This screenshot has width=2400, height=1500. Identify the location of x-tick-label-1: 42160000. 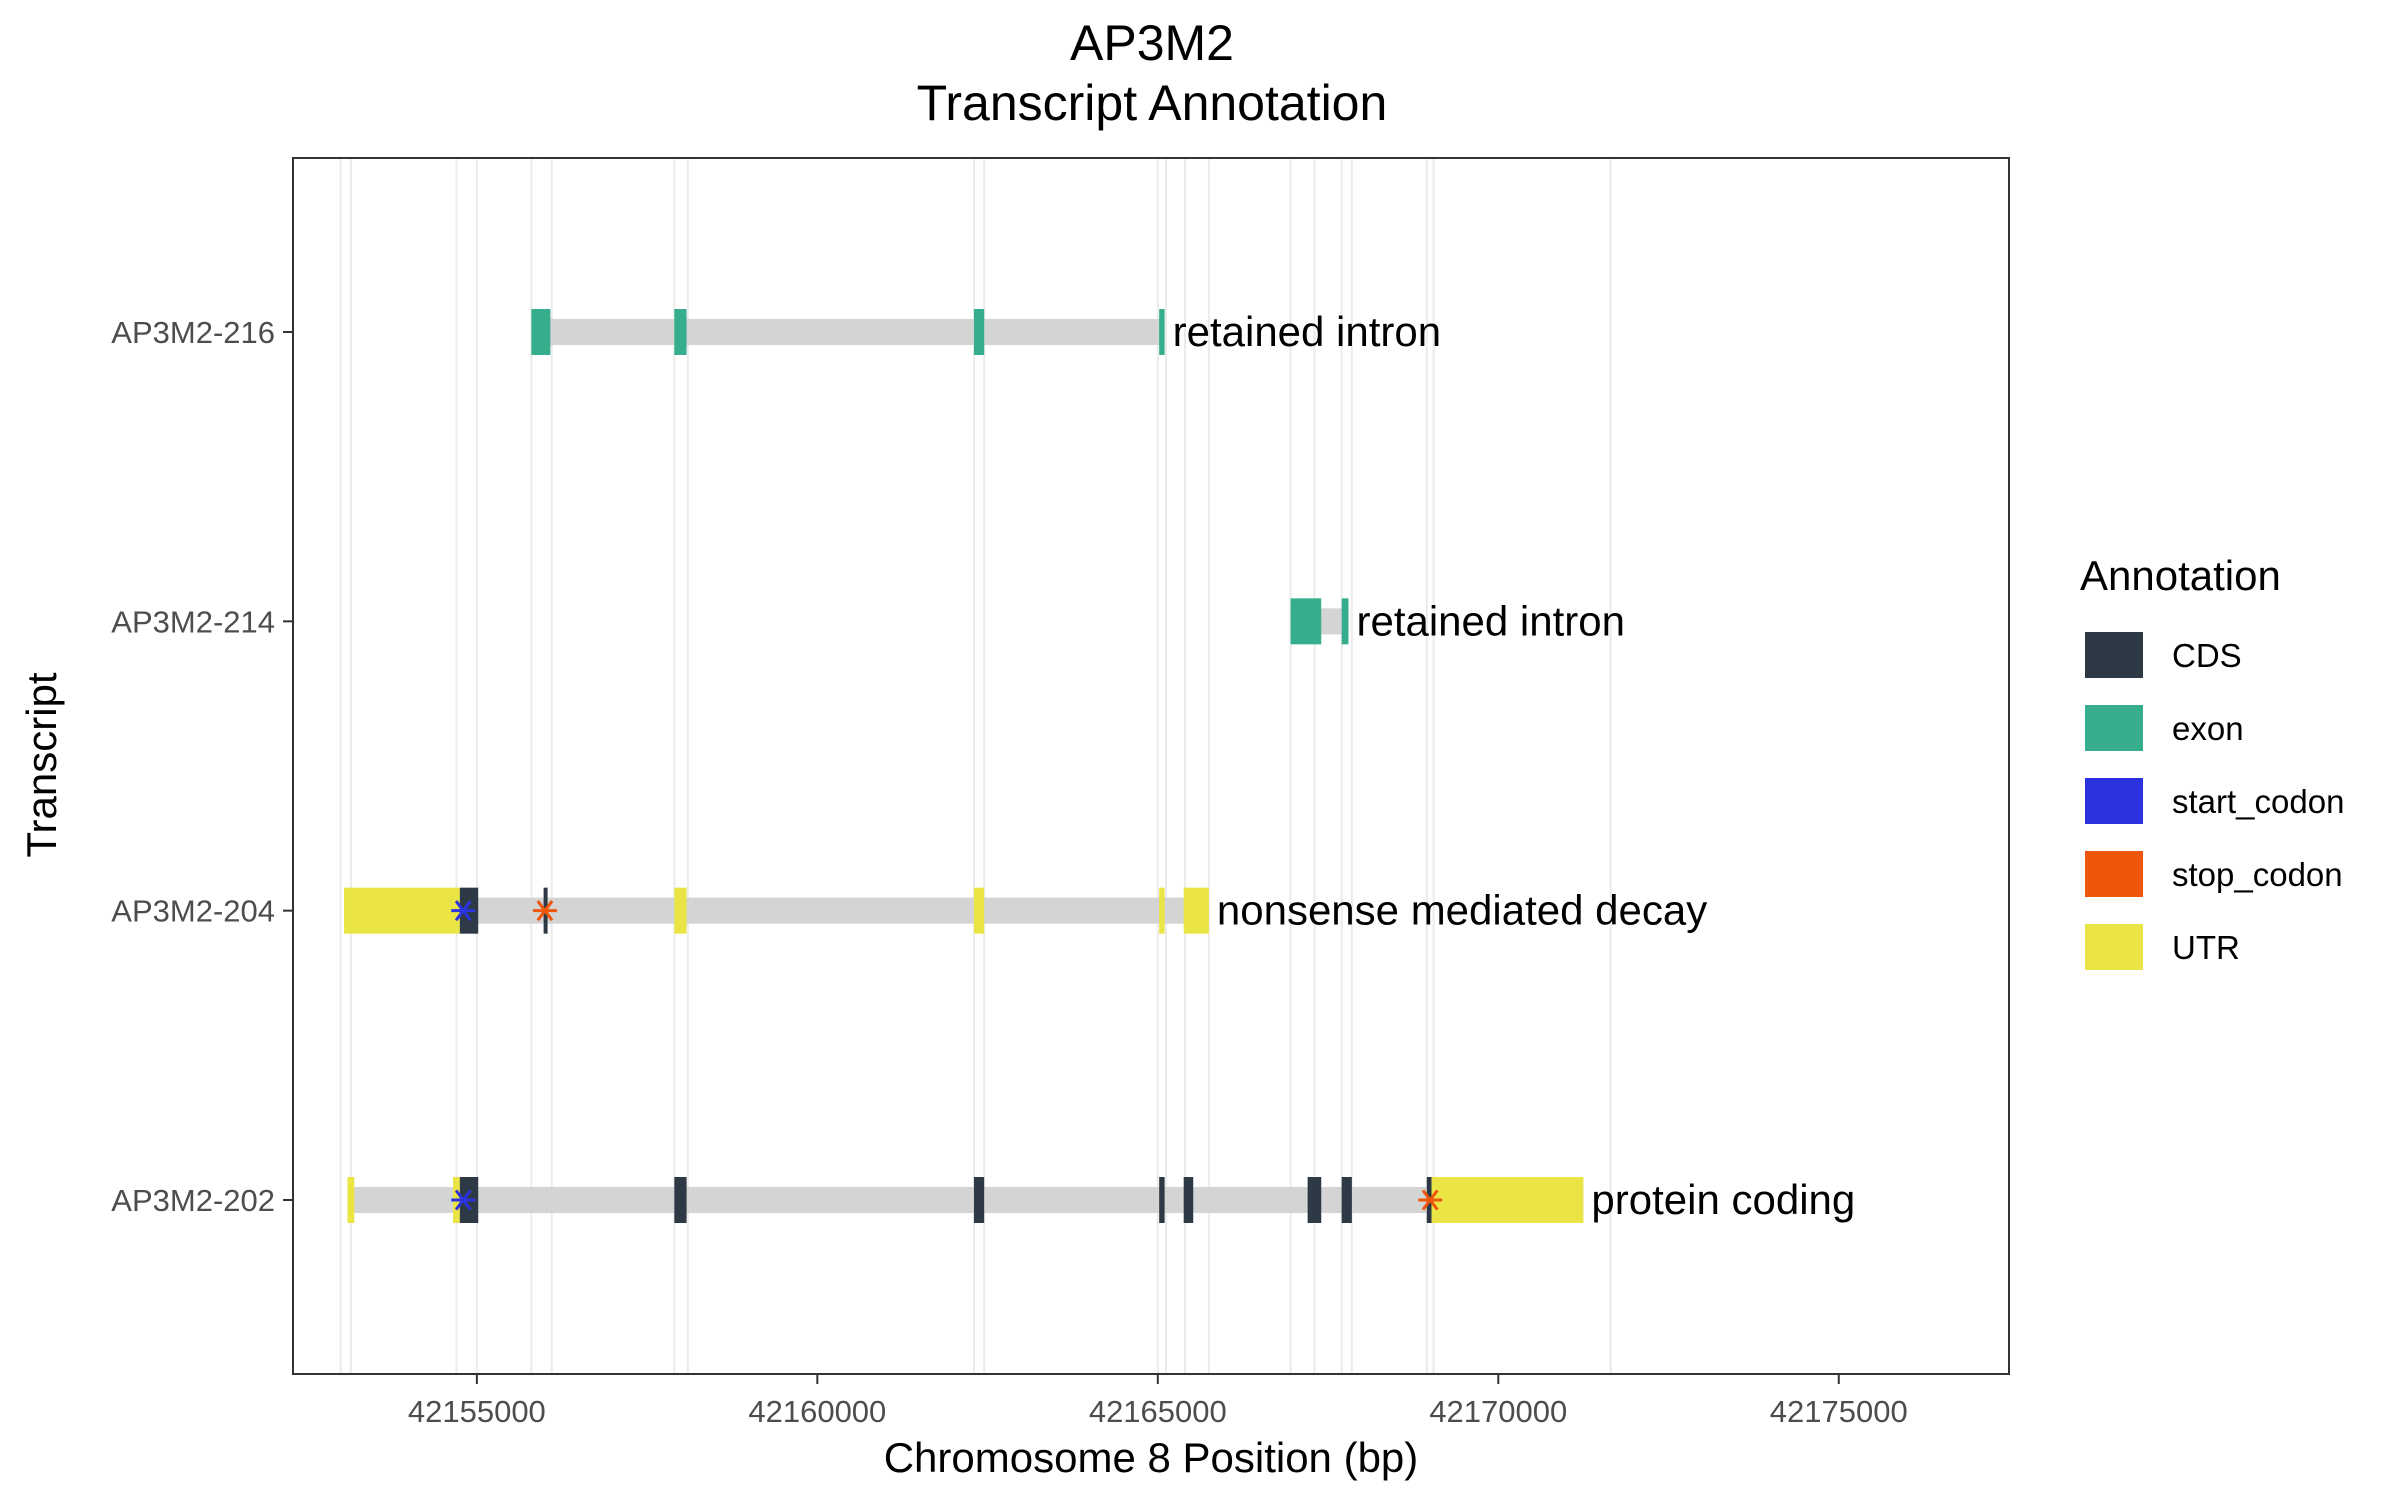
(817, 1411).